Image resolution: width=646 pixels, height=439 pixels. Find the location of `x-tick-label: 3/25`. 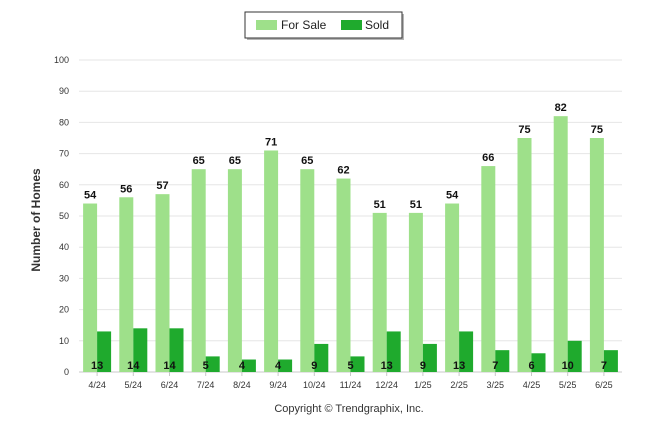

x-tick-label: 3/25 is located at coordinates (496, 385).